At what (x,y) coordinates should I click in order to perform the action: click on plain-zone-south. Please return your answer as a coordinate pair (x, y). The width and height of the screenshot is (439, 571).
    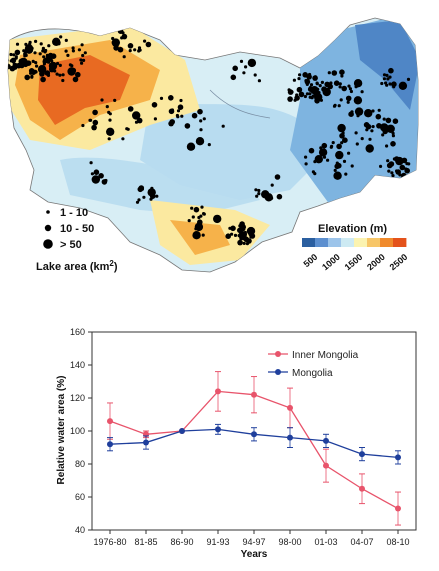
    Looking at the image, I should click on (160, 186).